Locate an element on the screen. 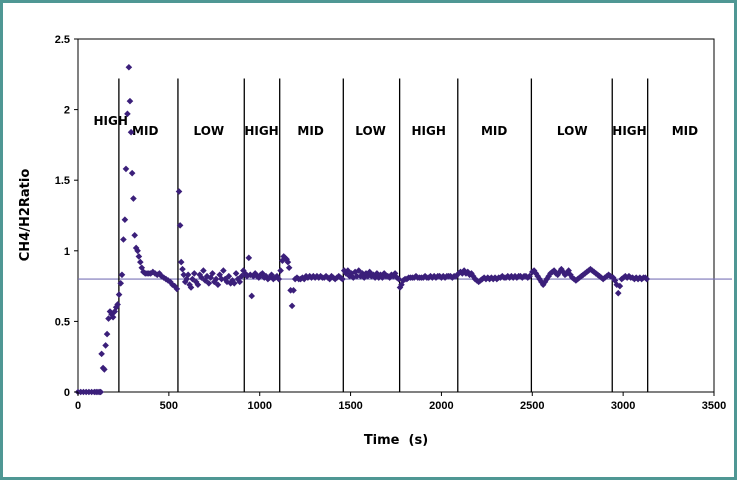 The height and width of the screenshot is (480, 737). x-tick-label: 500 is located at coordinates (169, 406).